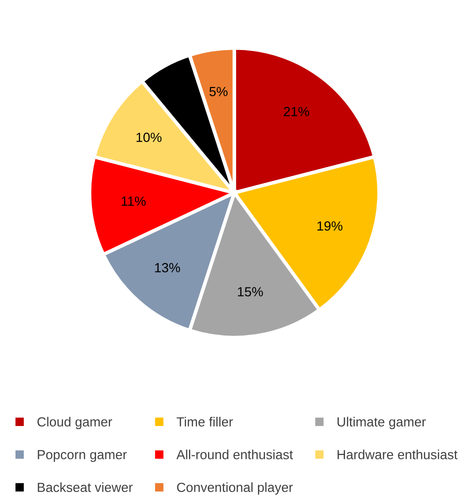  What do you see at coordinates (235, 488) in the screenshot?
I see `legend-label: Conventional player` at bounding box center [235, 488].